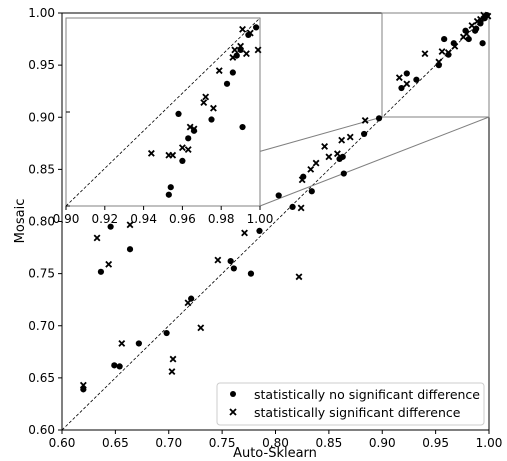  What do you see at coordinates (20, 221) in the screenshot?
I see `y-axis-title: Mosaic` at bounding box center [20, 221].